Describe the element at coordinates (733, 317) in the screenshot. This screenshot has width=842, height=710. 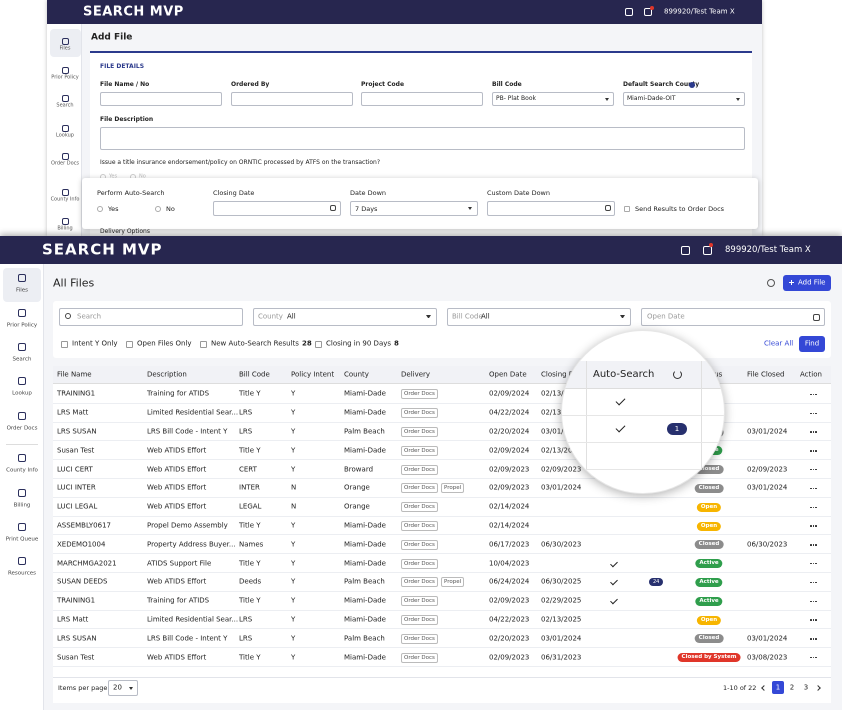
I see `date-input` at that location.